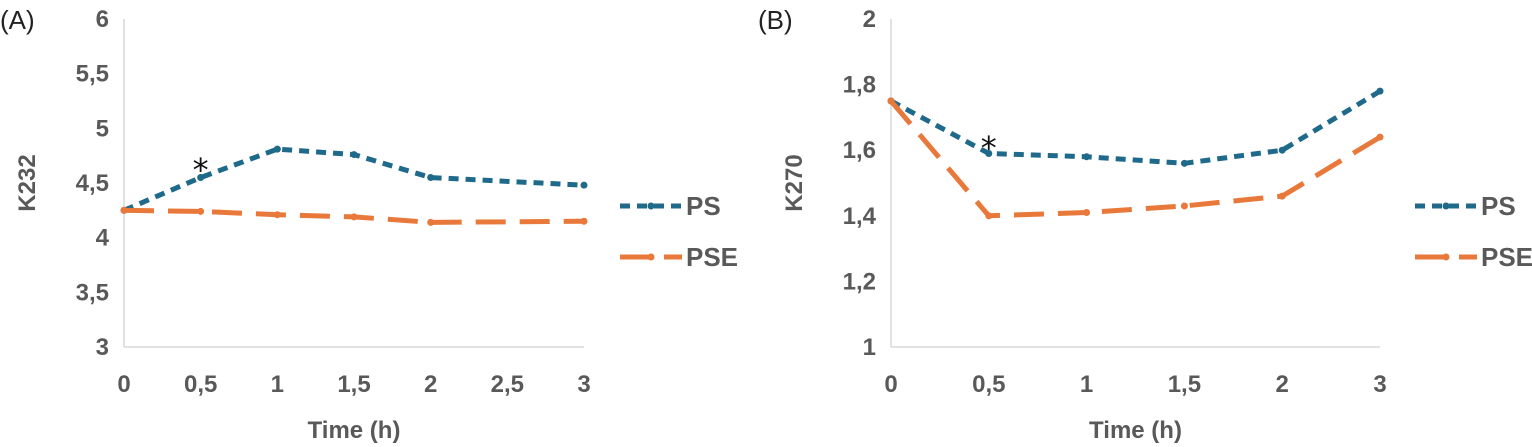 The height and width of the screenshot is (447, 1532). I want to click on x-tick-label: 2,5, so click(507, 384).